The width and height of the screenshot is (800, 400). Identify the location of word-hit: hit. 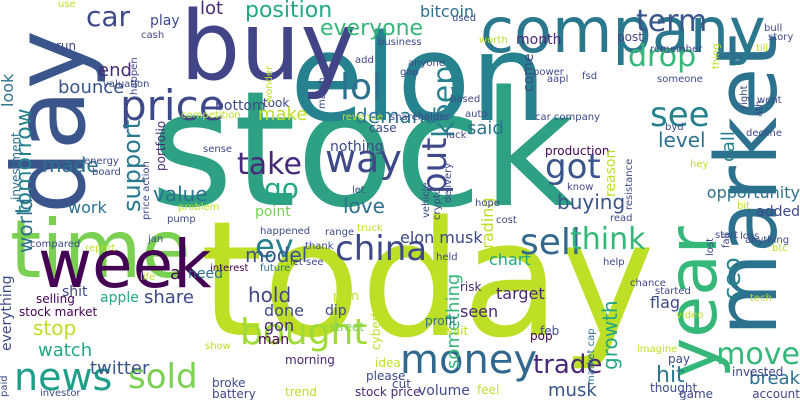
(670, 375).